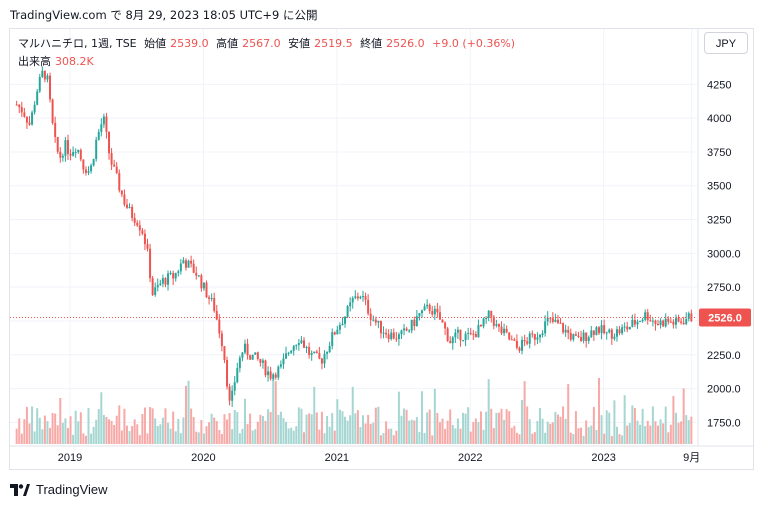 Image resolution: width=765 pixels, height=506 pixels. I want to click on currency-button: JPY, so click(726, 43).